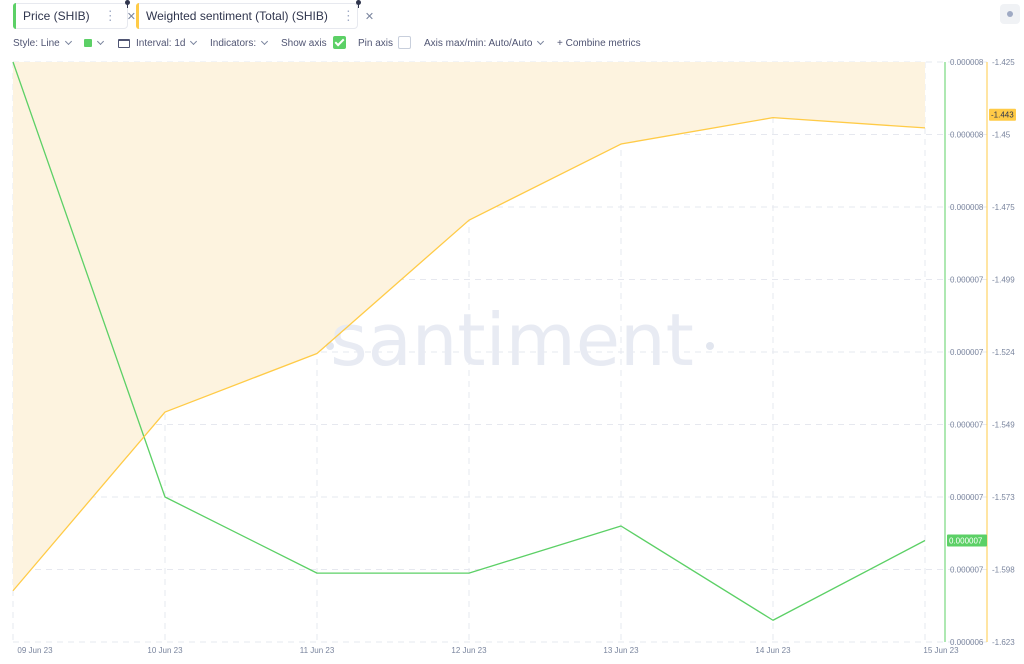 This screenshot has height=664, width=1024. I want to click on tab-label: Price (SHIB), so click(56, 16).